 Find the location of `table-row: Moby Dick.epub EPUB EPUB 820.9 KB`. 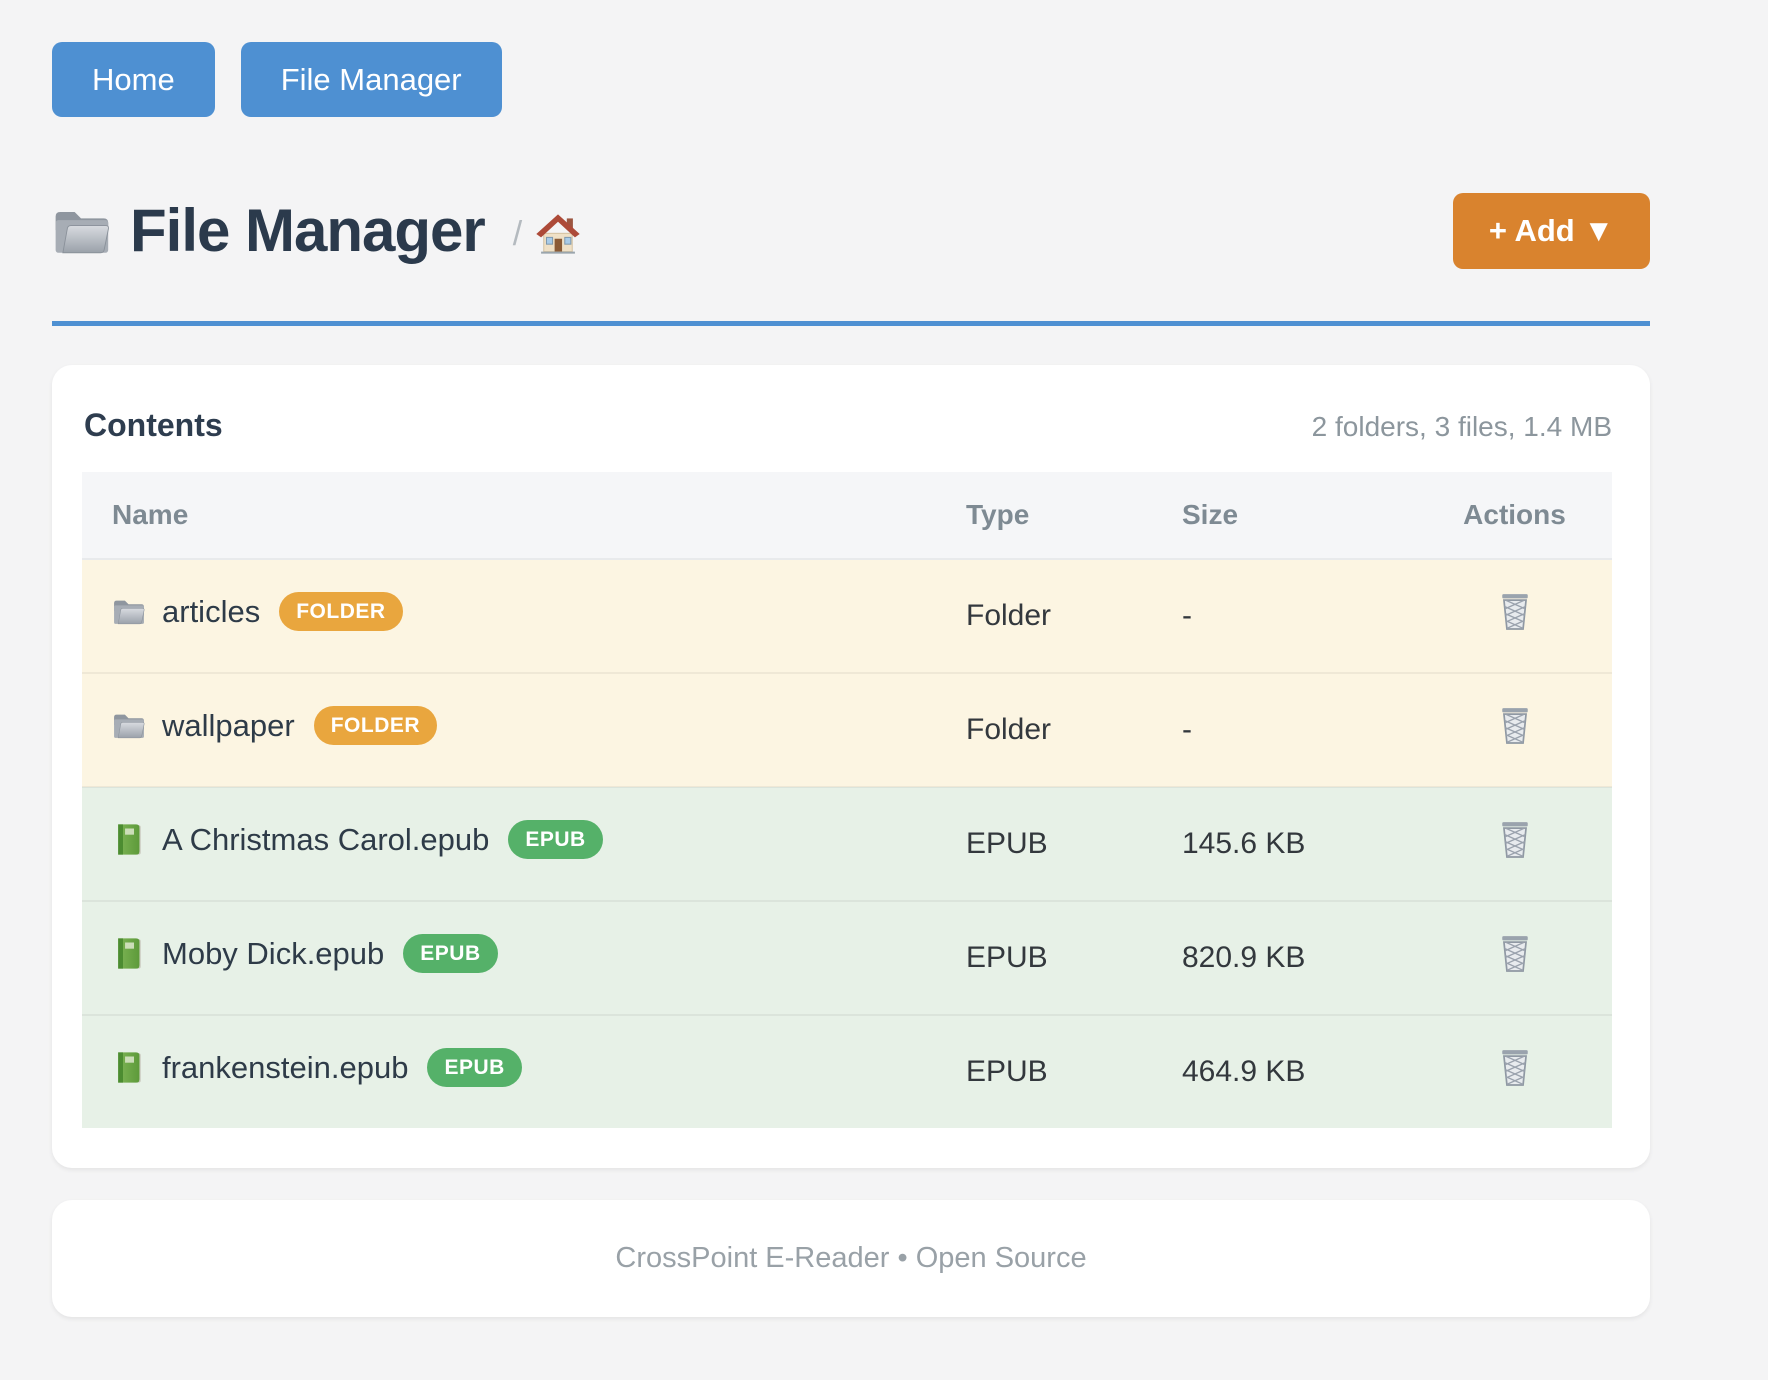

table-row: Moby Dick.epub EPUB EPUB 820.9 KB is located at coordinates (847, 958).